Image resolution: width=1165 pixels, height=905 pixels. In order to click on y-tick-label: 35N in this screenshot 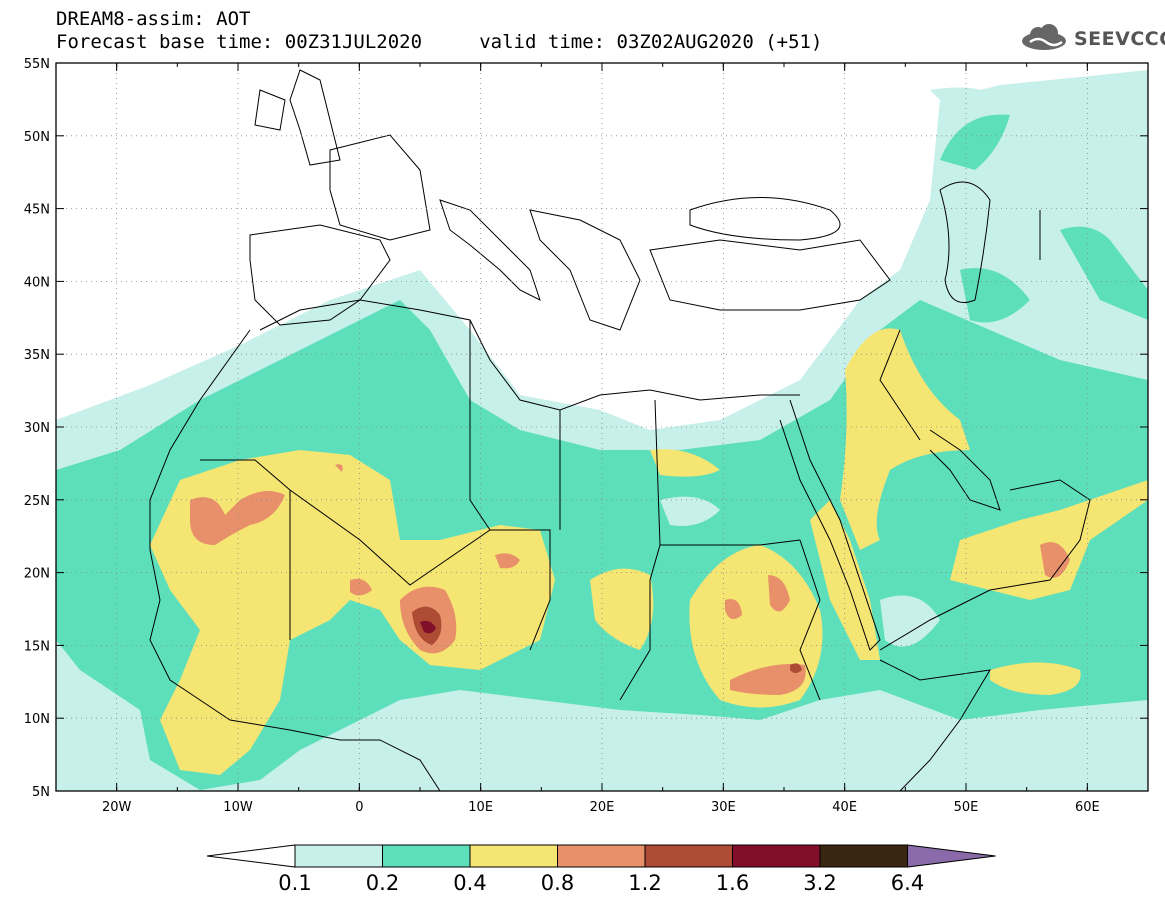, I will do `click(37, 355)`.